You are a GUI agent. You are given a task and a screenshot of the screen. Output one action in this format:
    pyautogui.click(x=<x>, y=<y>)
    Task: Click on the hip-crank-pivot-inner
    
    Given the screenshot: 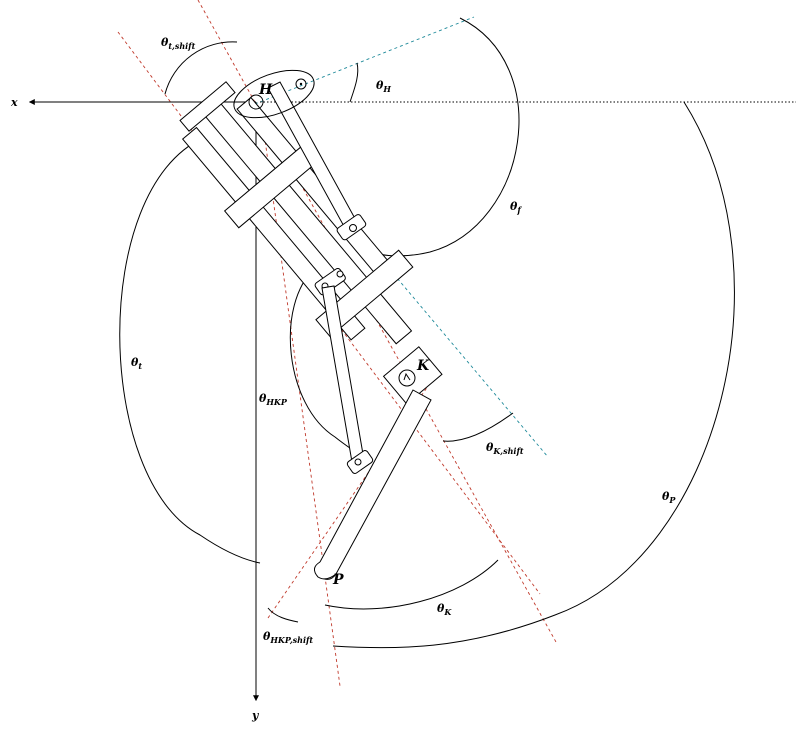 What is the action you would take?
    pyautogui.click(x=301, y=84)
    